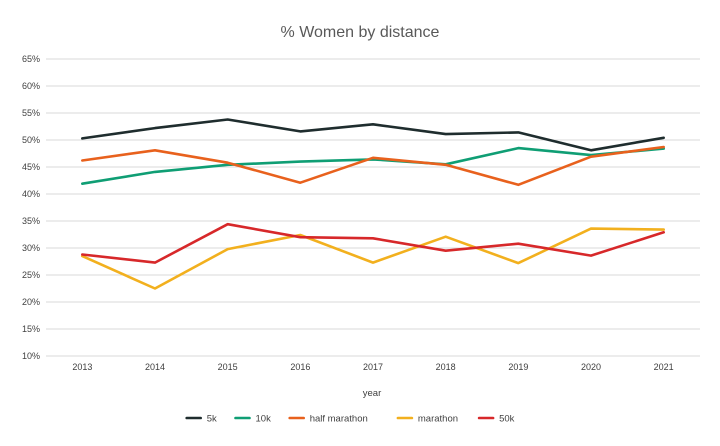  I want to click on x-tick-label: 2013, so click(82, 367).